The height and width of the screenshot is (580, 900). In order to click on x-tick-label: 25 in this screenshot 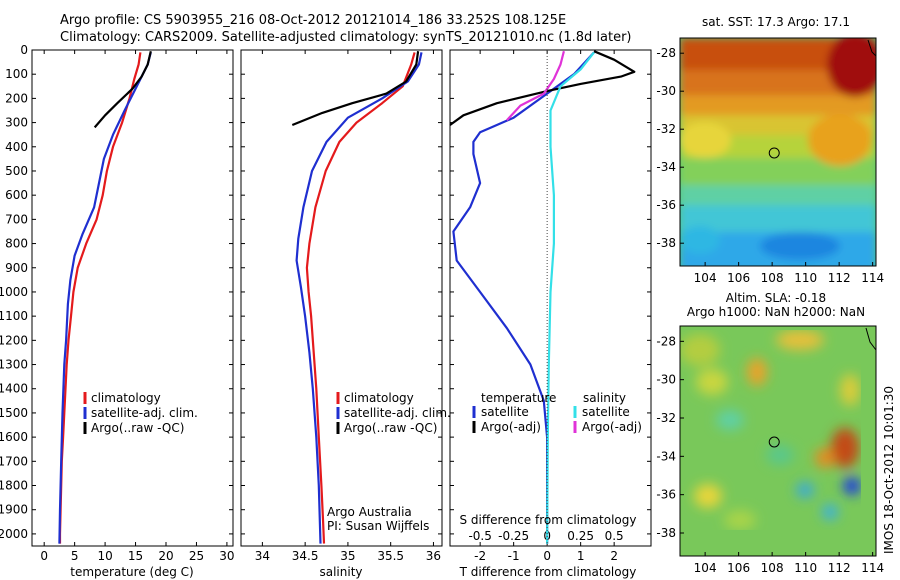, I will do `click(196, 556)`.